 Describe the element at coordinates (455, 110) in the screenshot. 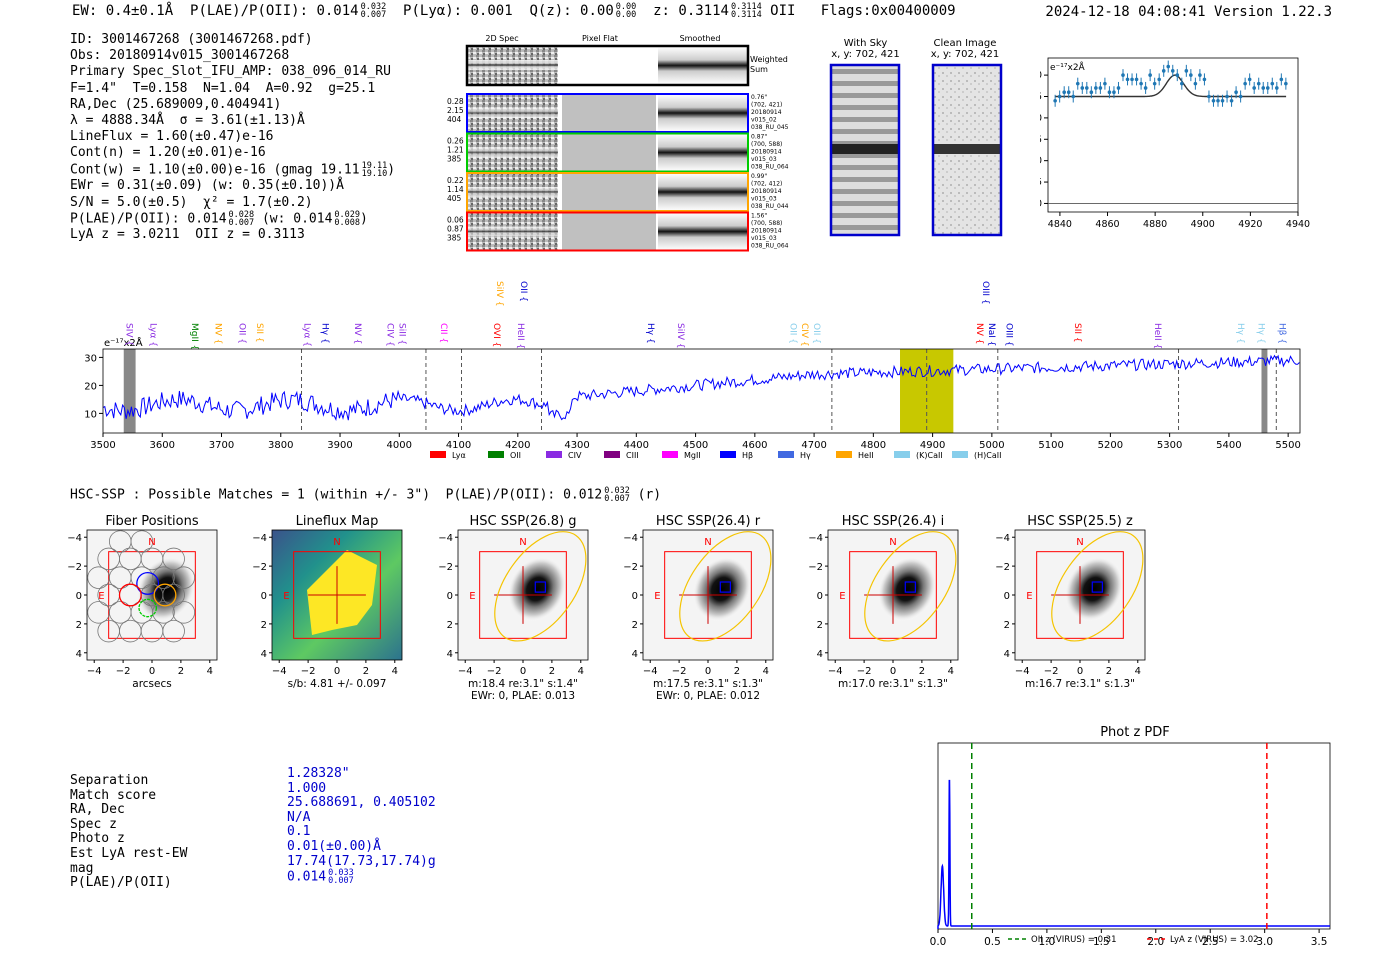

I see `cutout-left-stat: 2.15` at that location.